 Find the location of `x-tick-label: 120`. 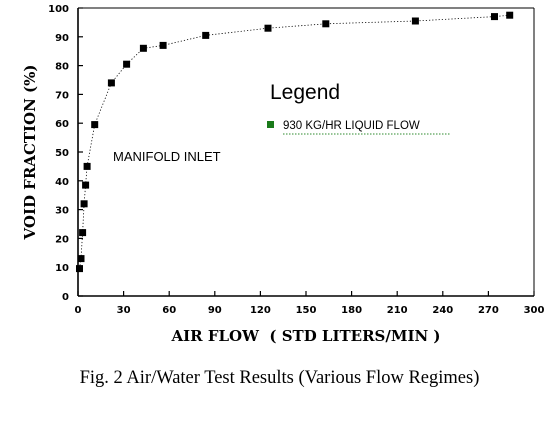

x-tick-label: 120 is located at coordinates (260, 310).